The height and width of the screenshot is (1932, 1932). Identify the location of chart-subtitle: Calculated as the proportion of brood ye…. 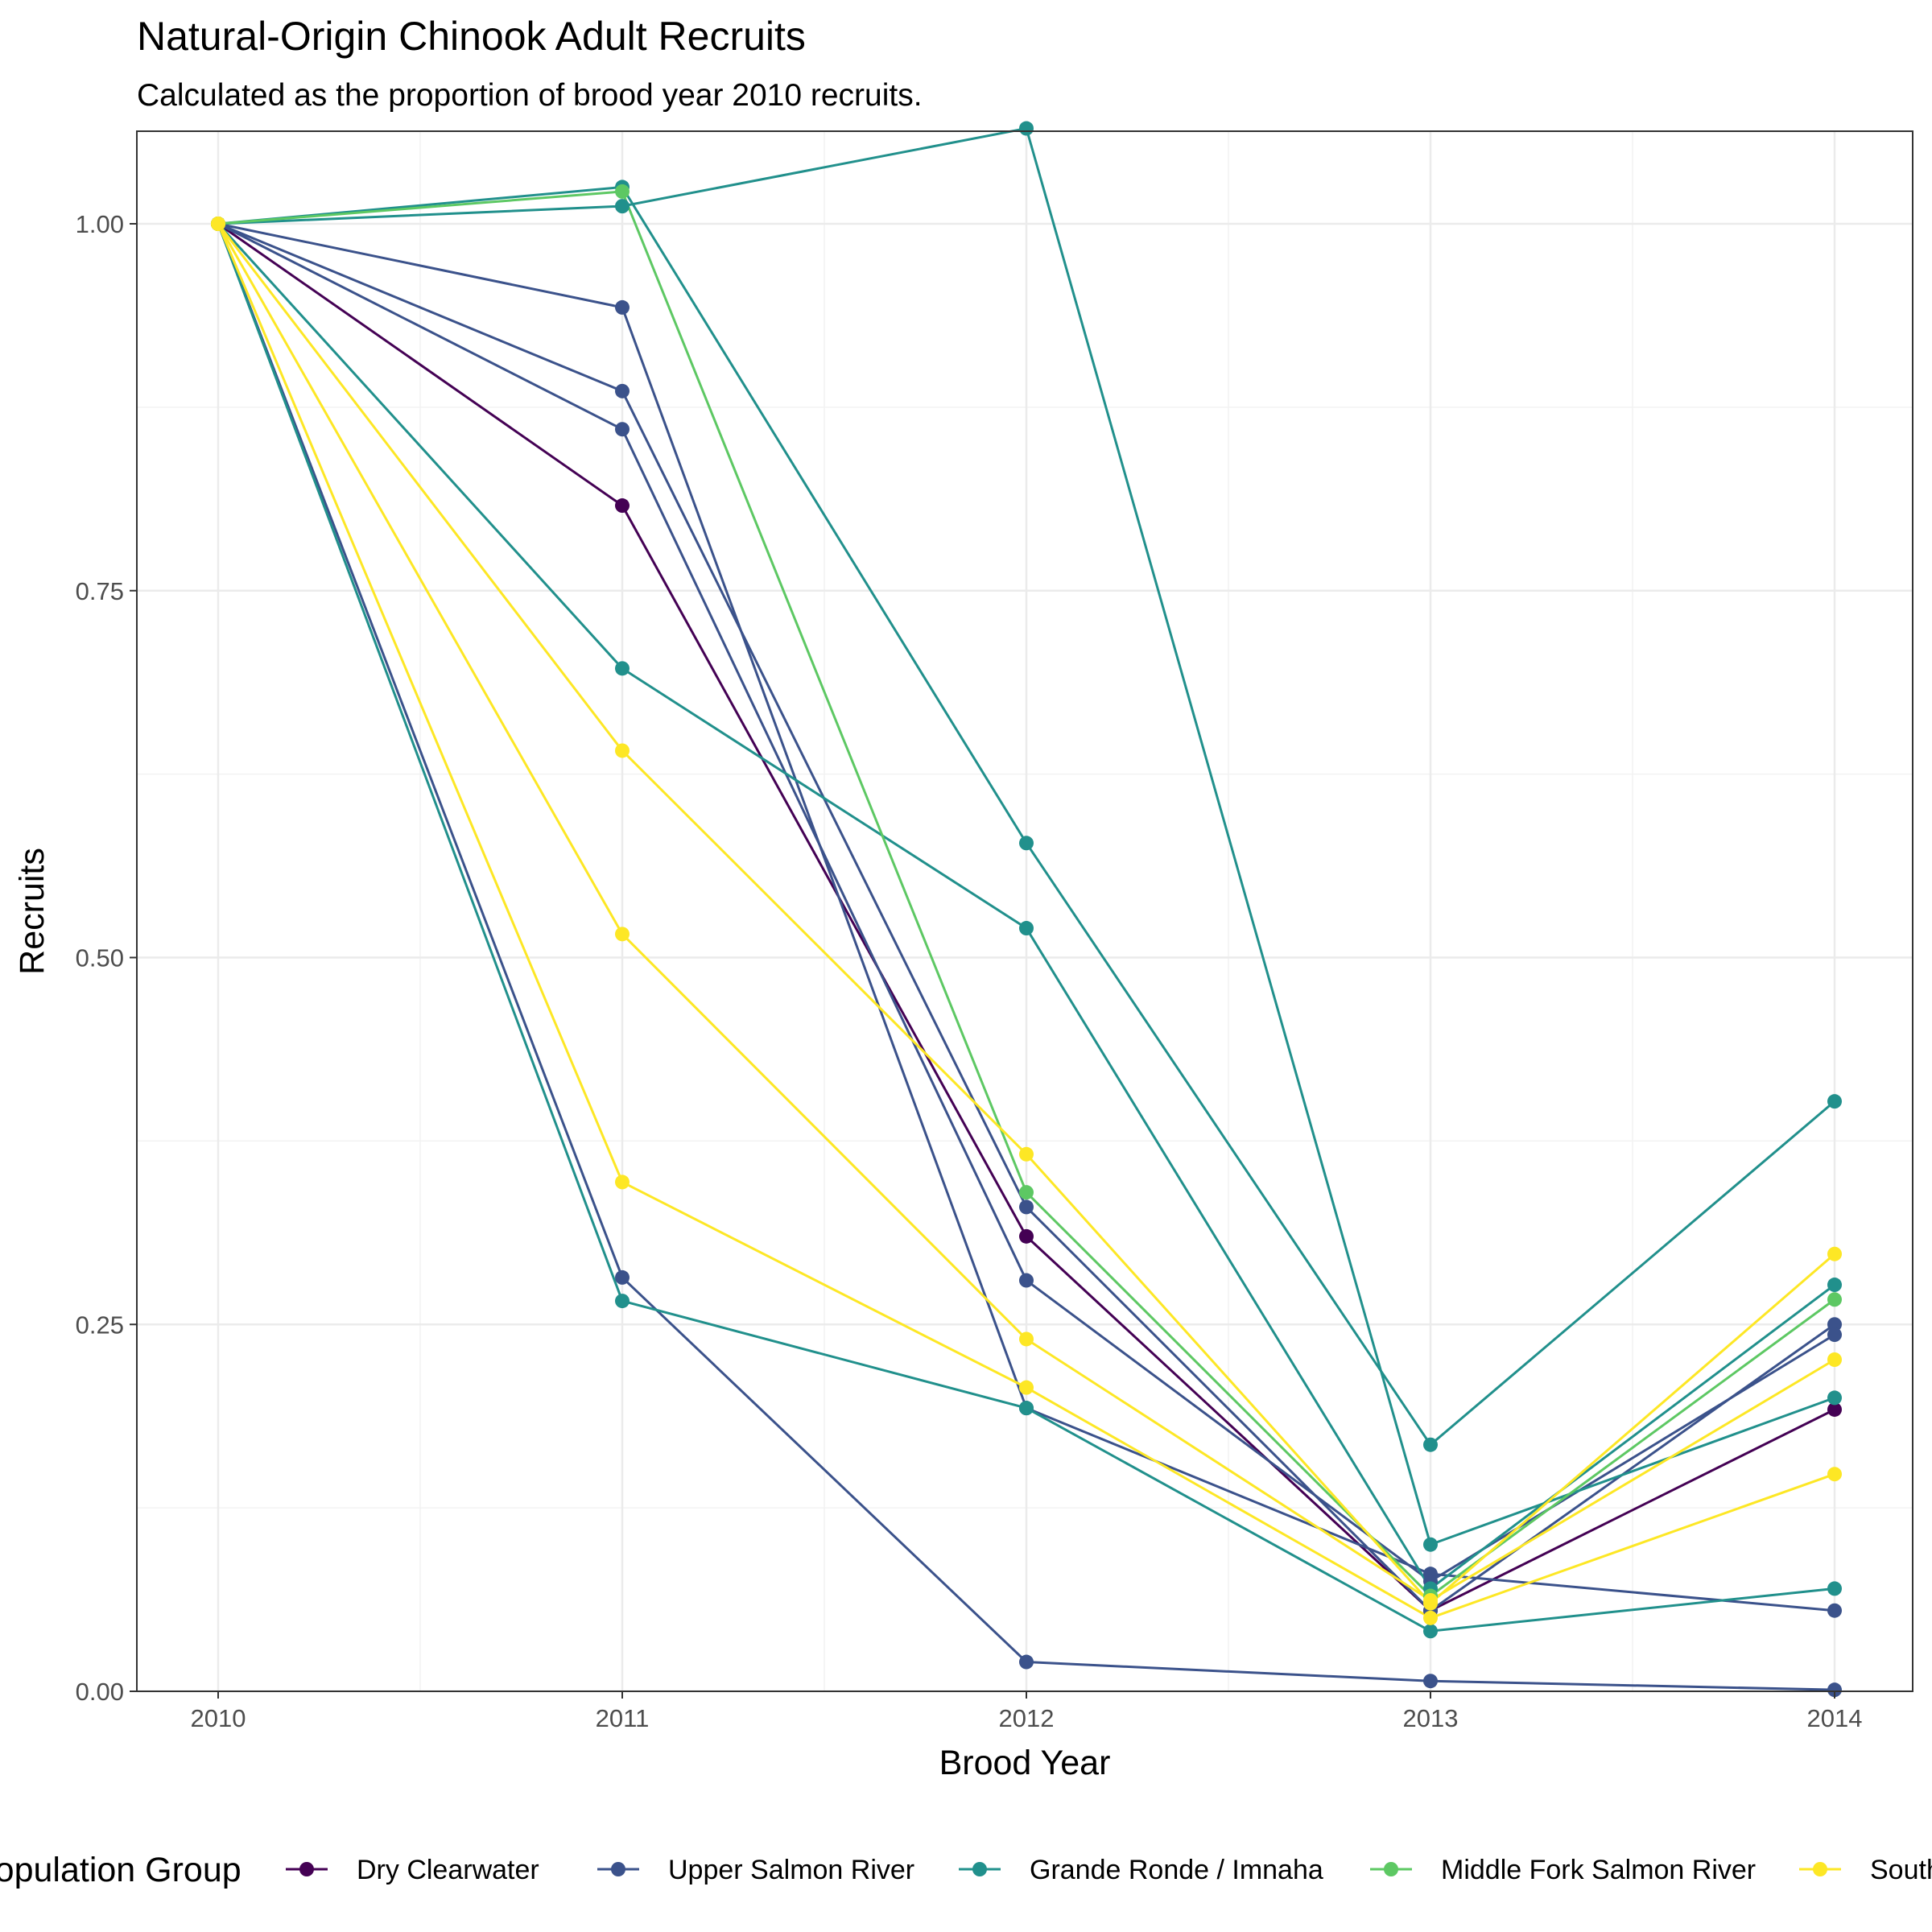
(530, 95).